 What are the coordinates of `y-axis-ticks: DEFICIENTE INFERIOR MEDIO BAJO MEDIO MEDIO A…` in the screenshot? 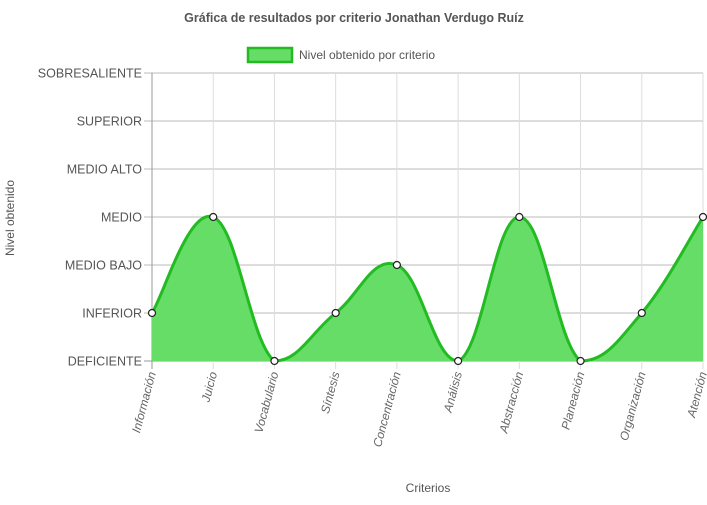 It's located at (90, 218).